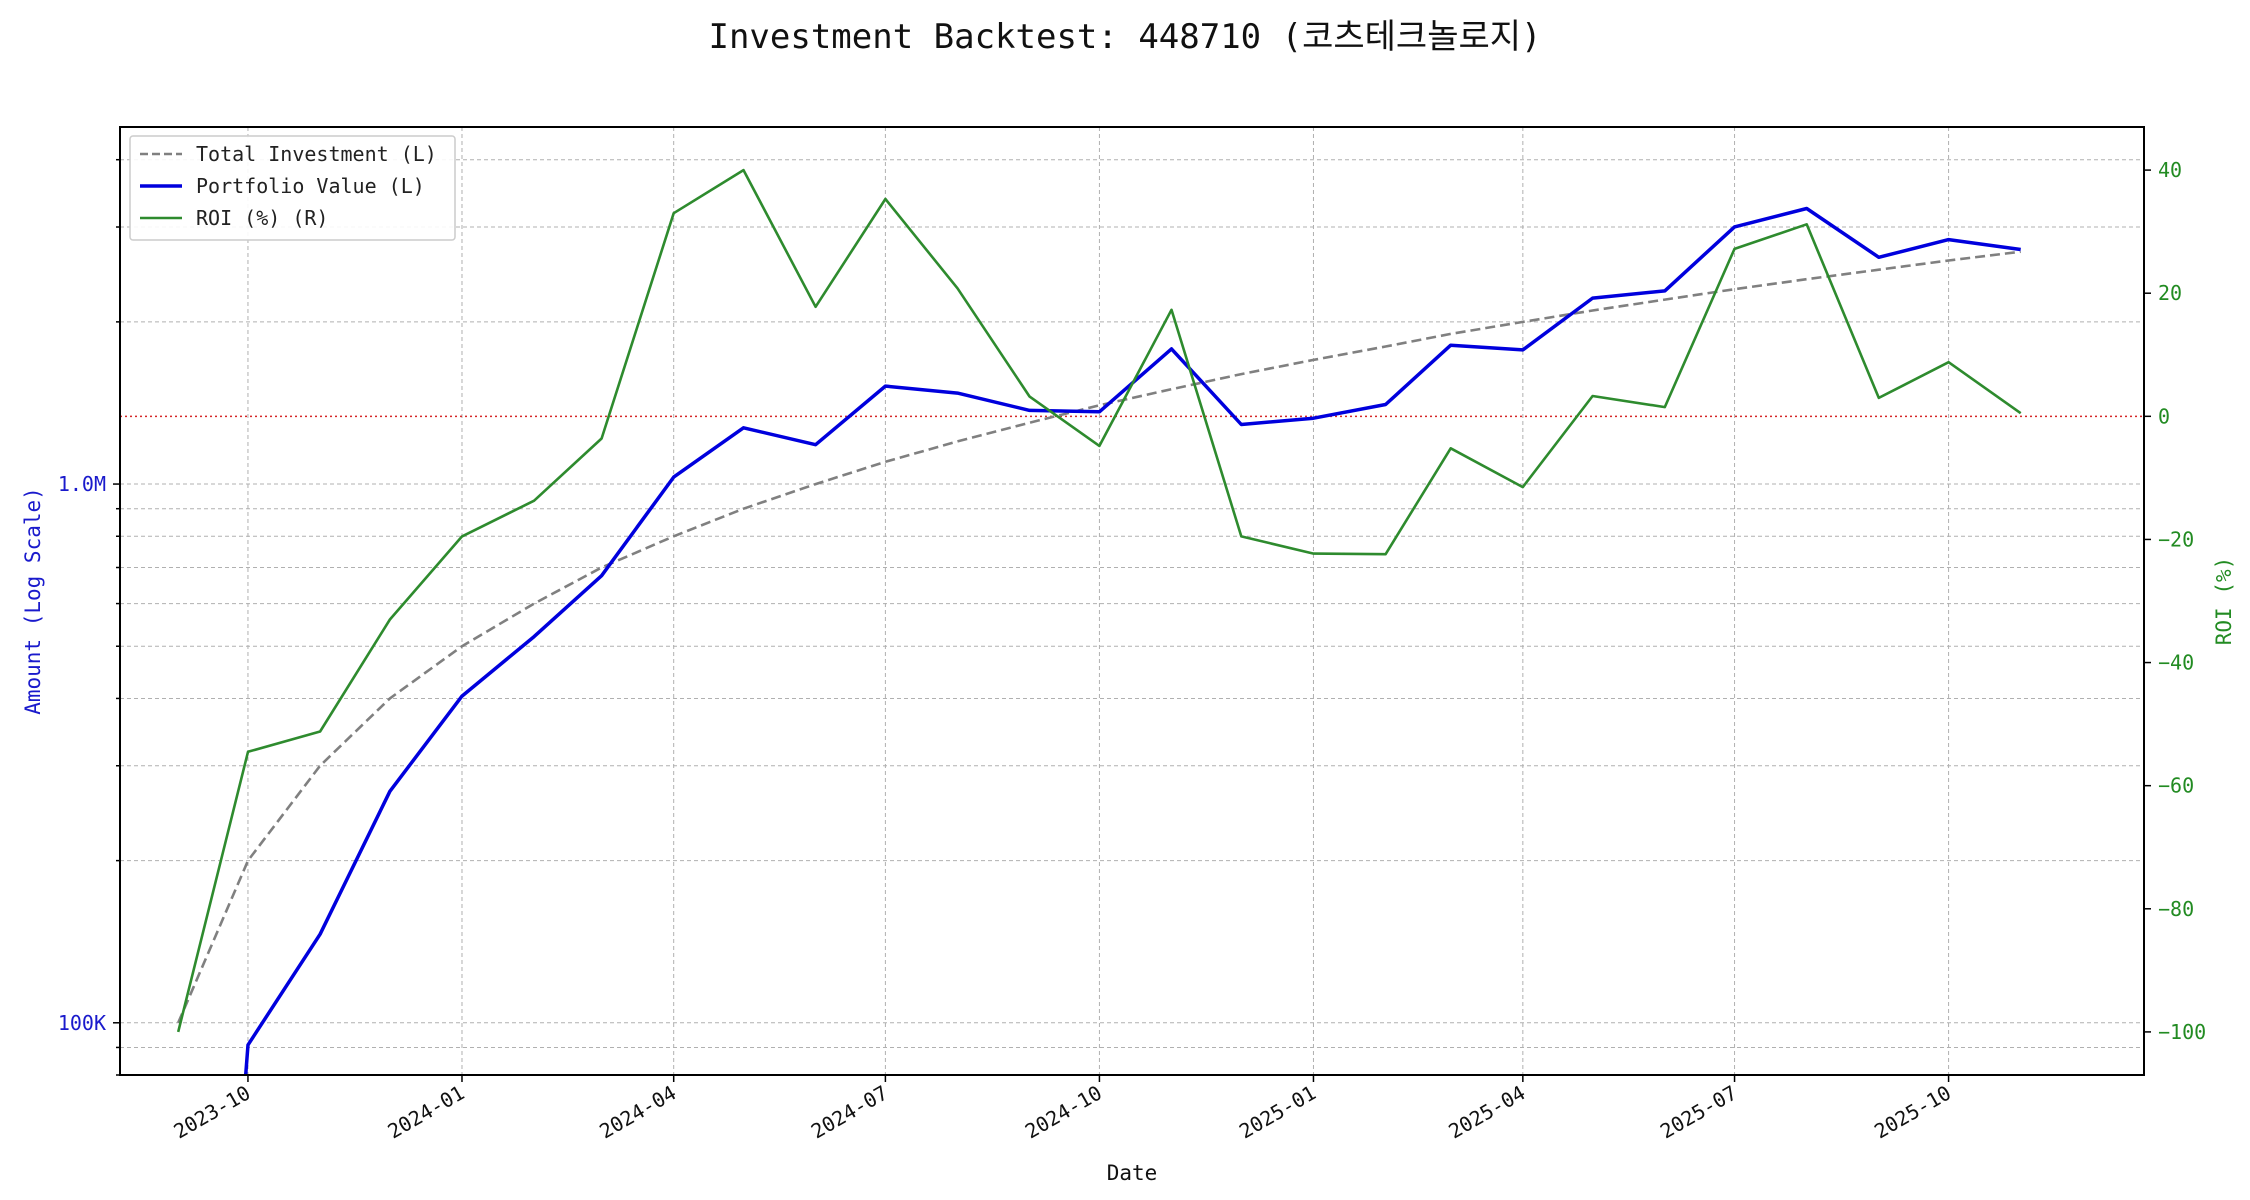 The image size is (2250, 1200). What do you see at coordinates (1063, 1112) in the screenshot?
I see `x-tick-label: 2024-10` at bounding box center [1063, 1112].